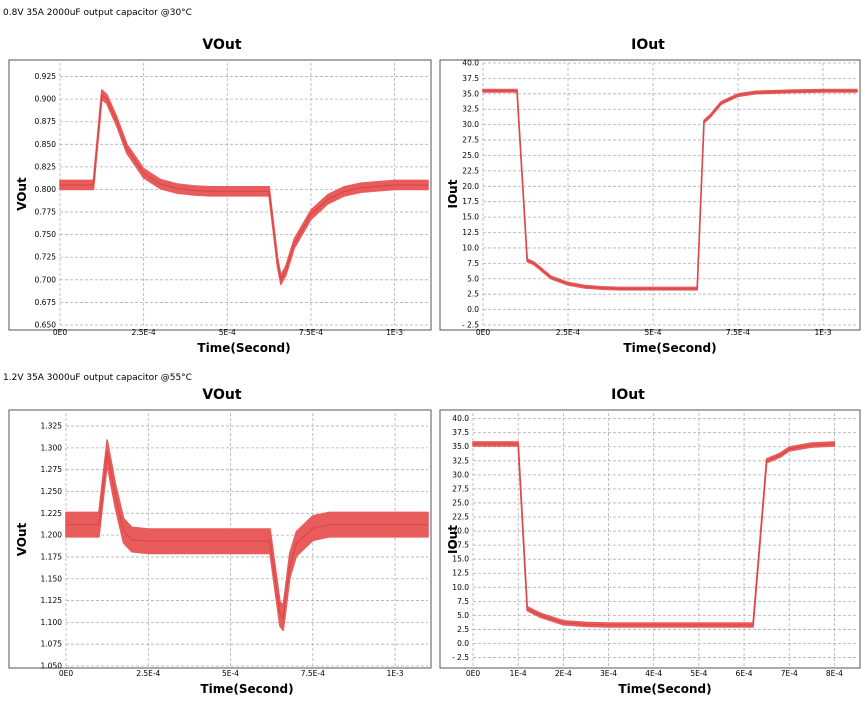 This screenshot has height=707, width=865. I want to click on y-tick-label: 1.225, so click(52, 513).